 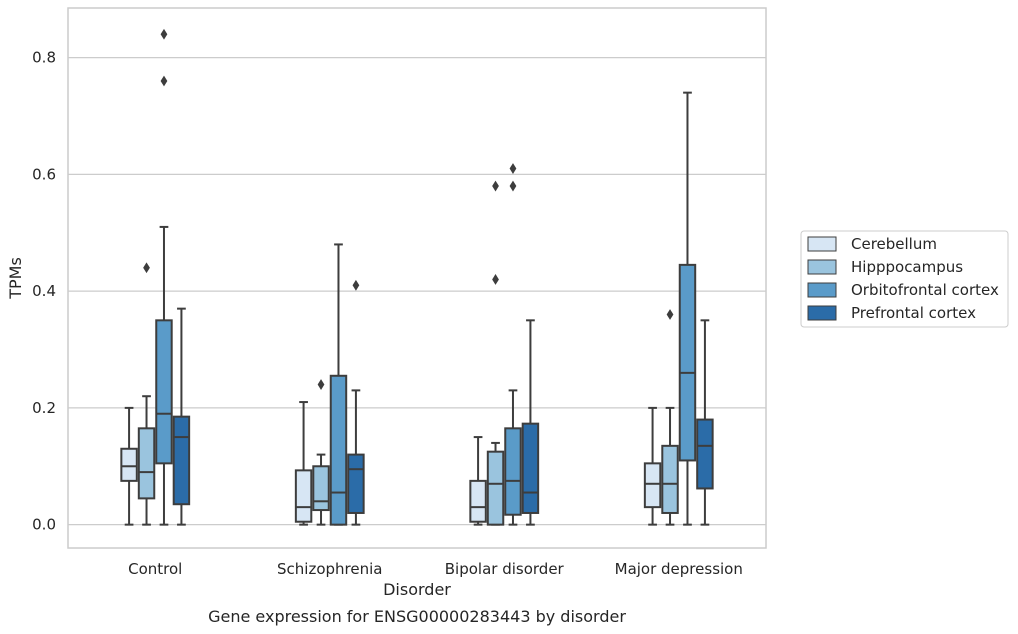 I want to click on legend-frame, so click(x=904, y=279).